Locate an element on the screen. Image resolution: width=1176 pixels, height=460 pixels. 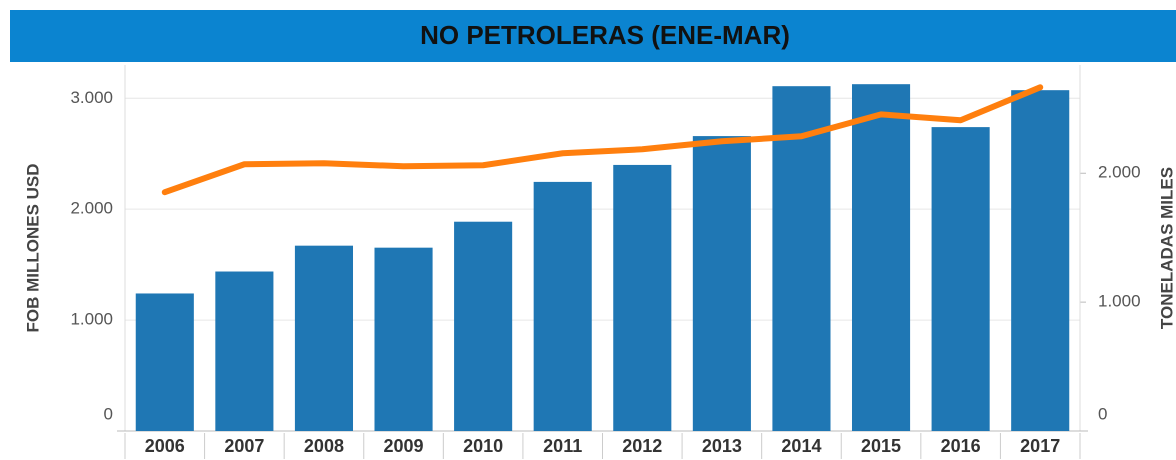
x-tick-label: 2013 is located at coordinates (722, 446).